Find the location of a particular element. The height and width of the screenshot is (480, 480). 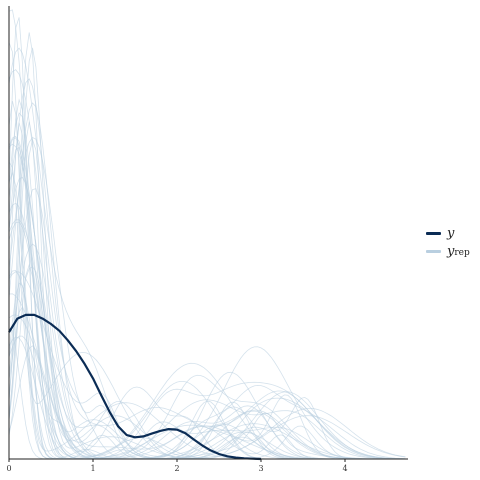

legend: y yrep is located at coordinates (451, 242).